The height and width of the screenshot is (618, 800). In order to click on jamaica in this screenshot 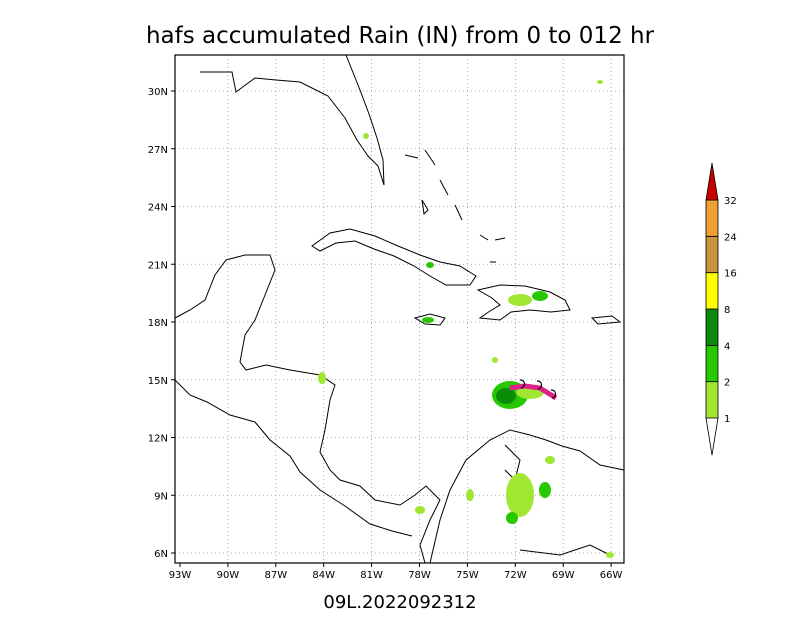, I will do `click(429, 319)`.